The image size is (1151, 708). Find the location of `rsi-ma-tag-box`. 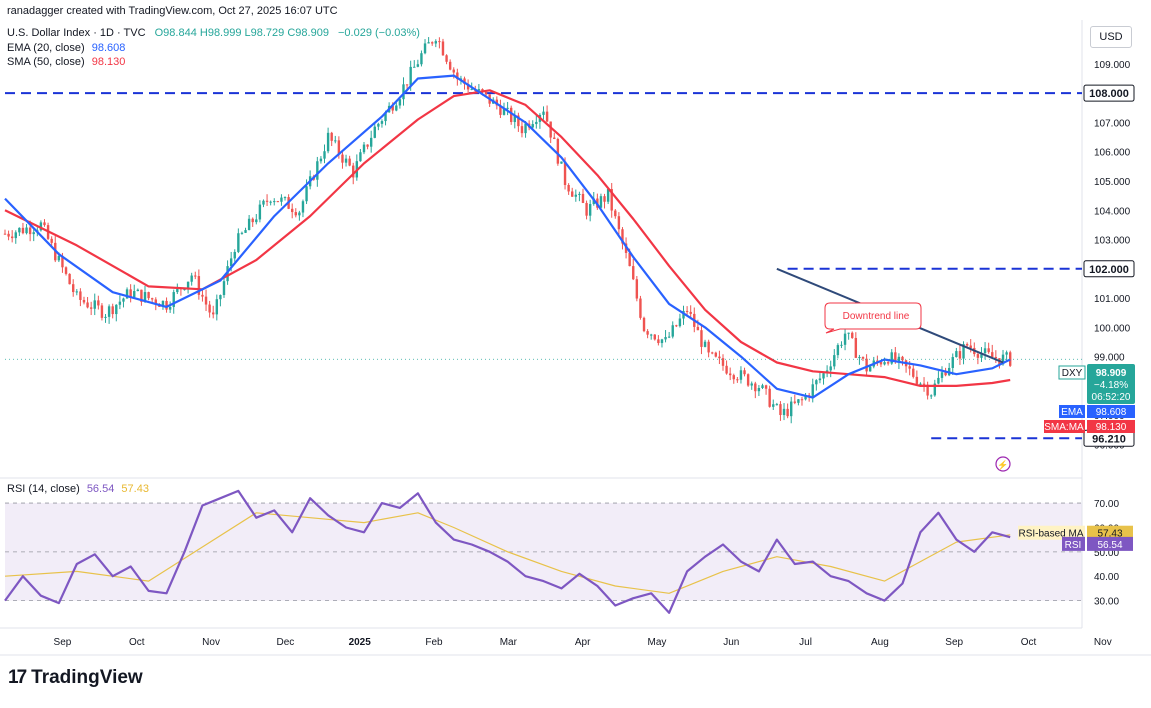

rsi-ma-tag-box is located at coordinates (1051, 532).